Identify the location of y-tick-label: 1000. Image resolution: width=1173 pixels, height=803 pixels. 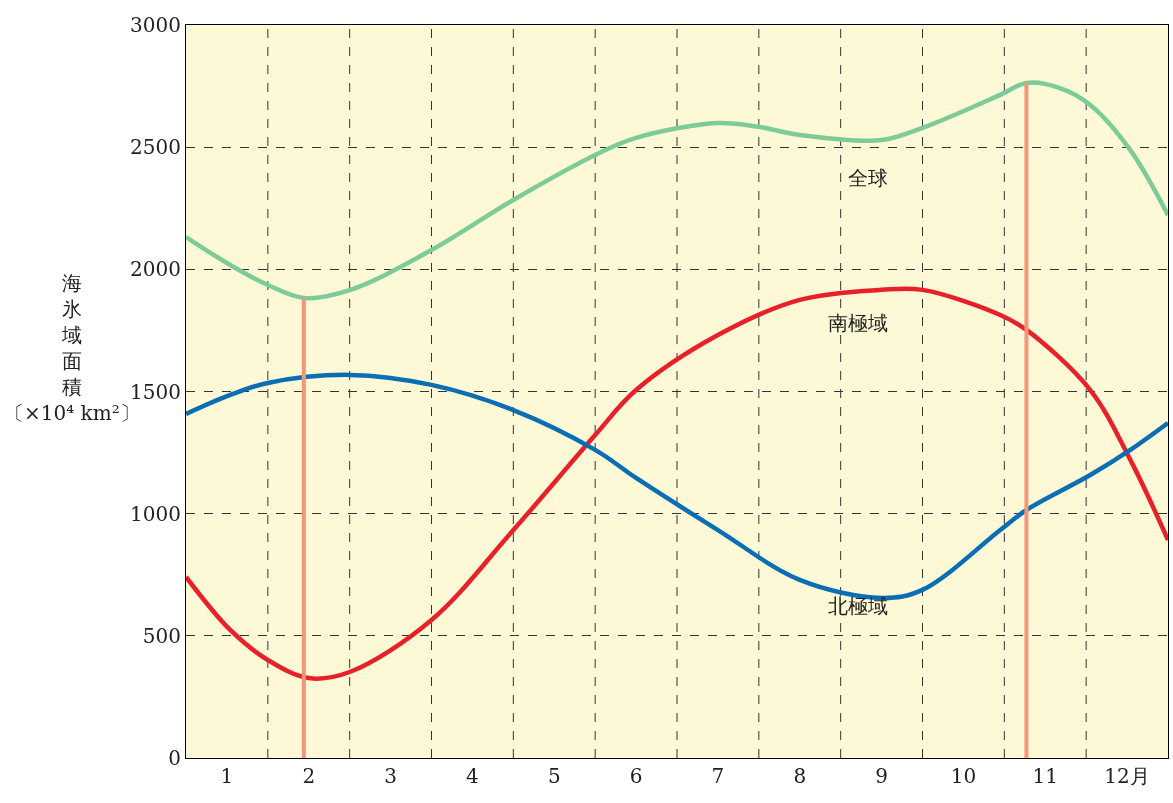
(155, 513).